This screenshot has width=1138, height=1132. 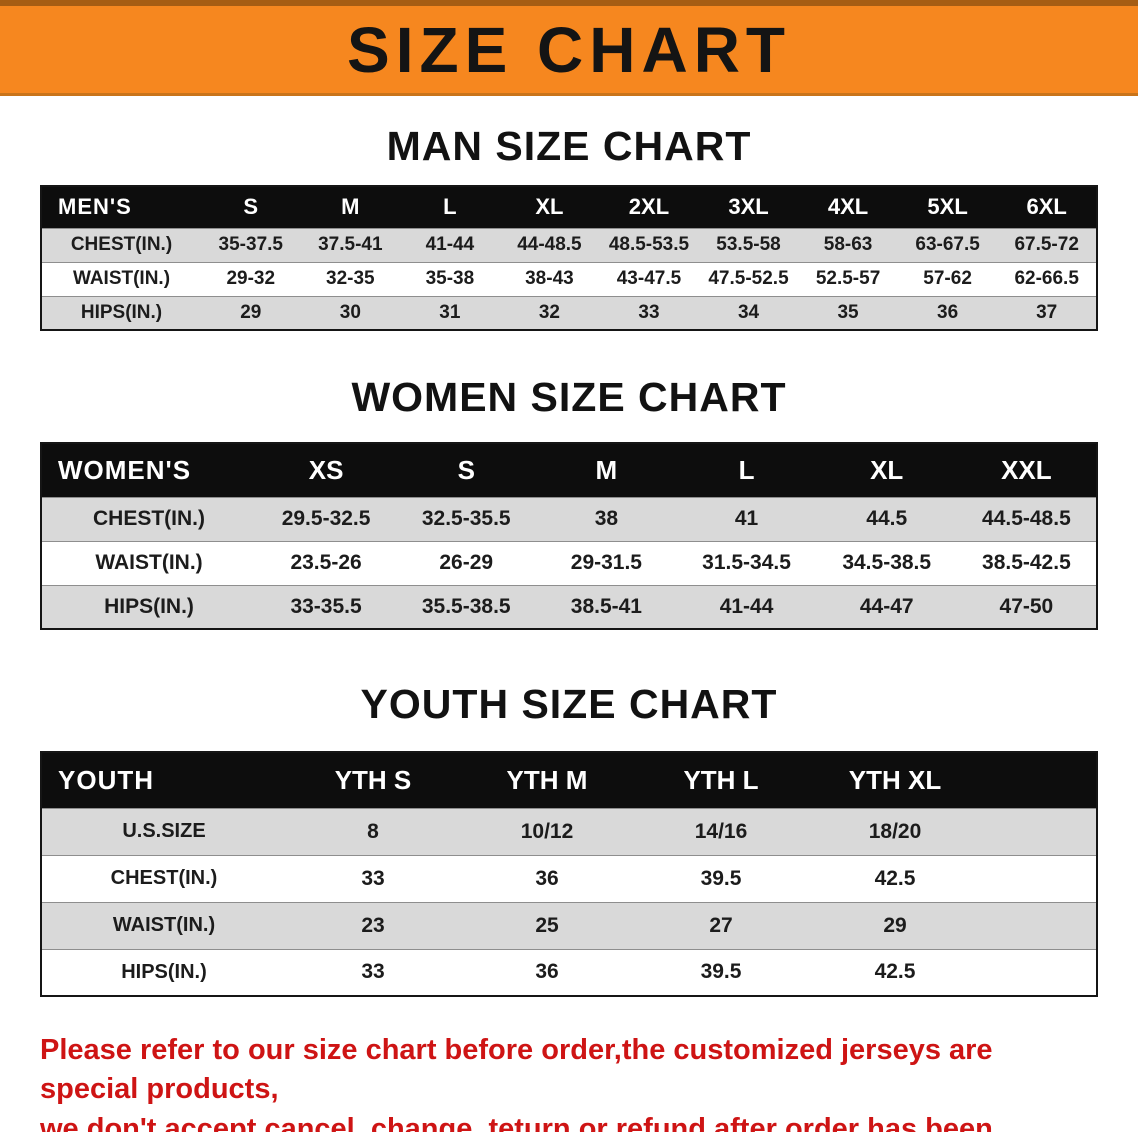 I want to click on size-value: 31.5-34.5, so click(x=746, y=562).